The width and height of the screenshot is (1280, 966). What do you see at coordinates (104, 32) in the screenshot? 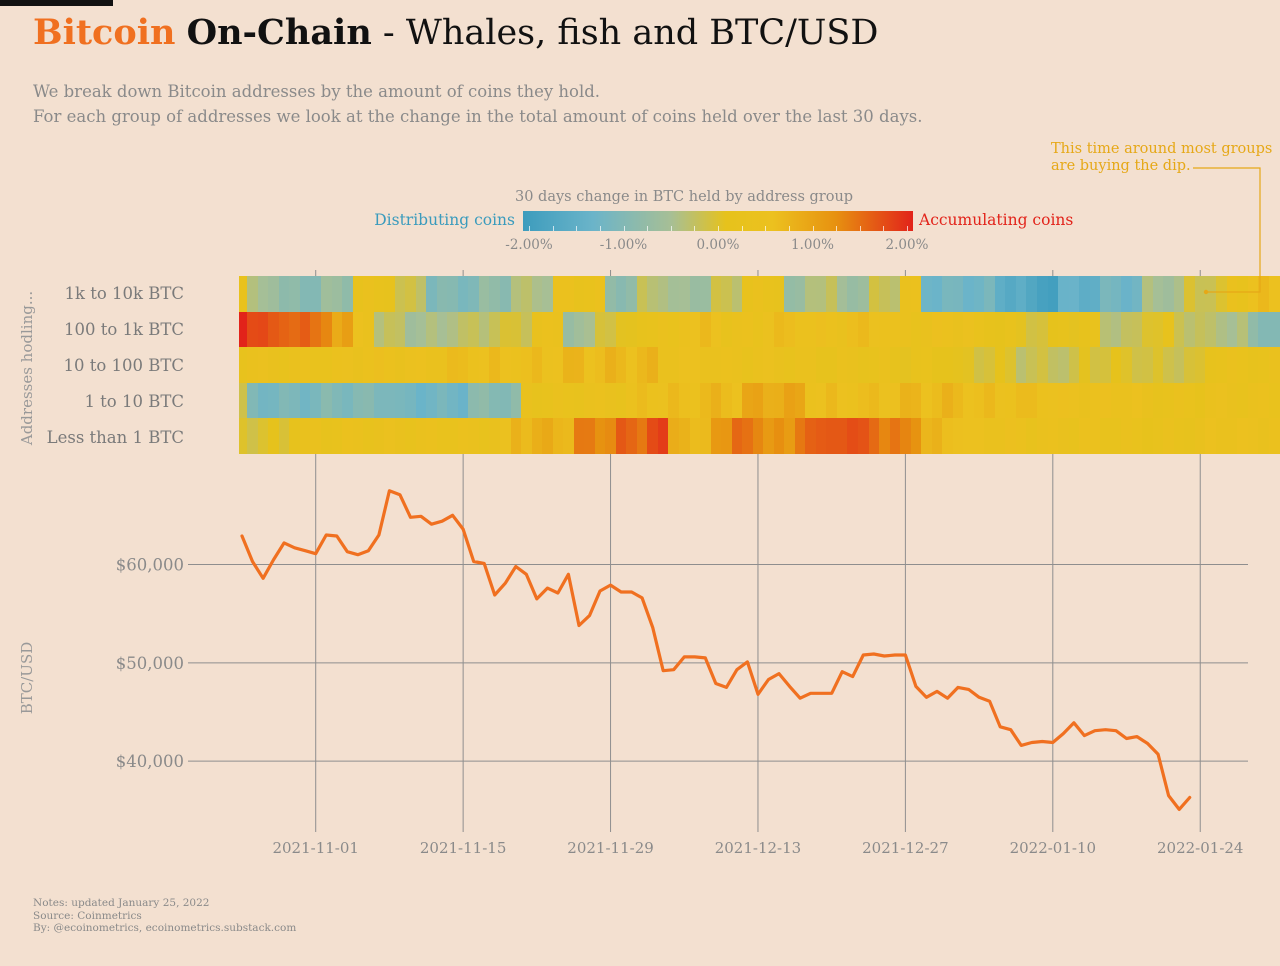
I see `title-bitcoin: Bitcoin` at bounding box center [104, 32].